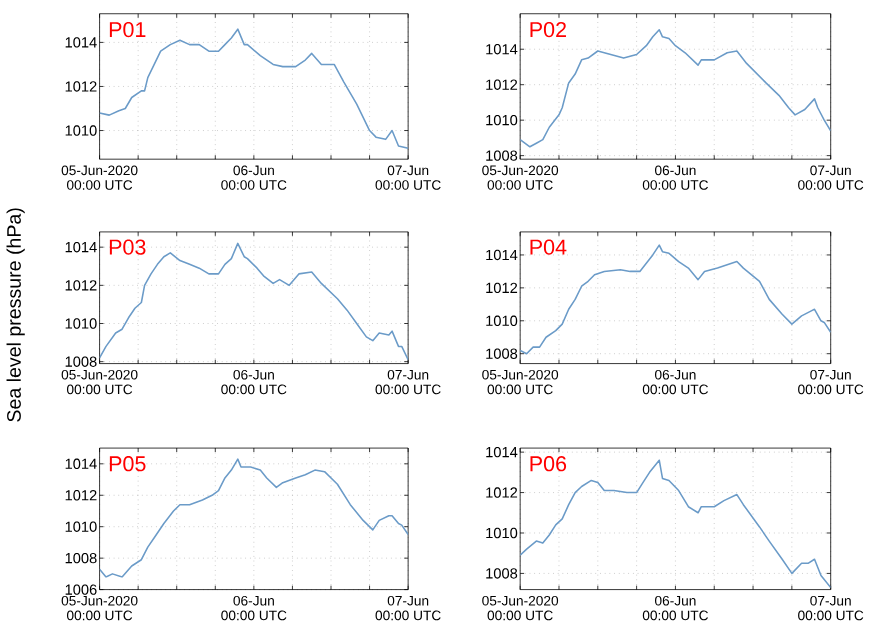 This screenshot has width=870, height=642. I want to click on chart-title: P02, so click(548, 29).